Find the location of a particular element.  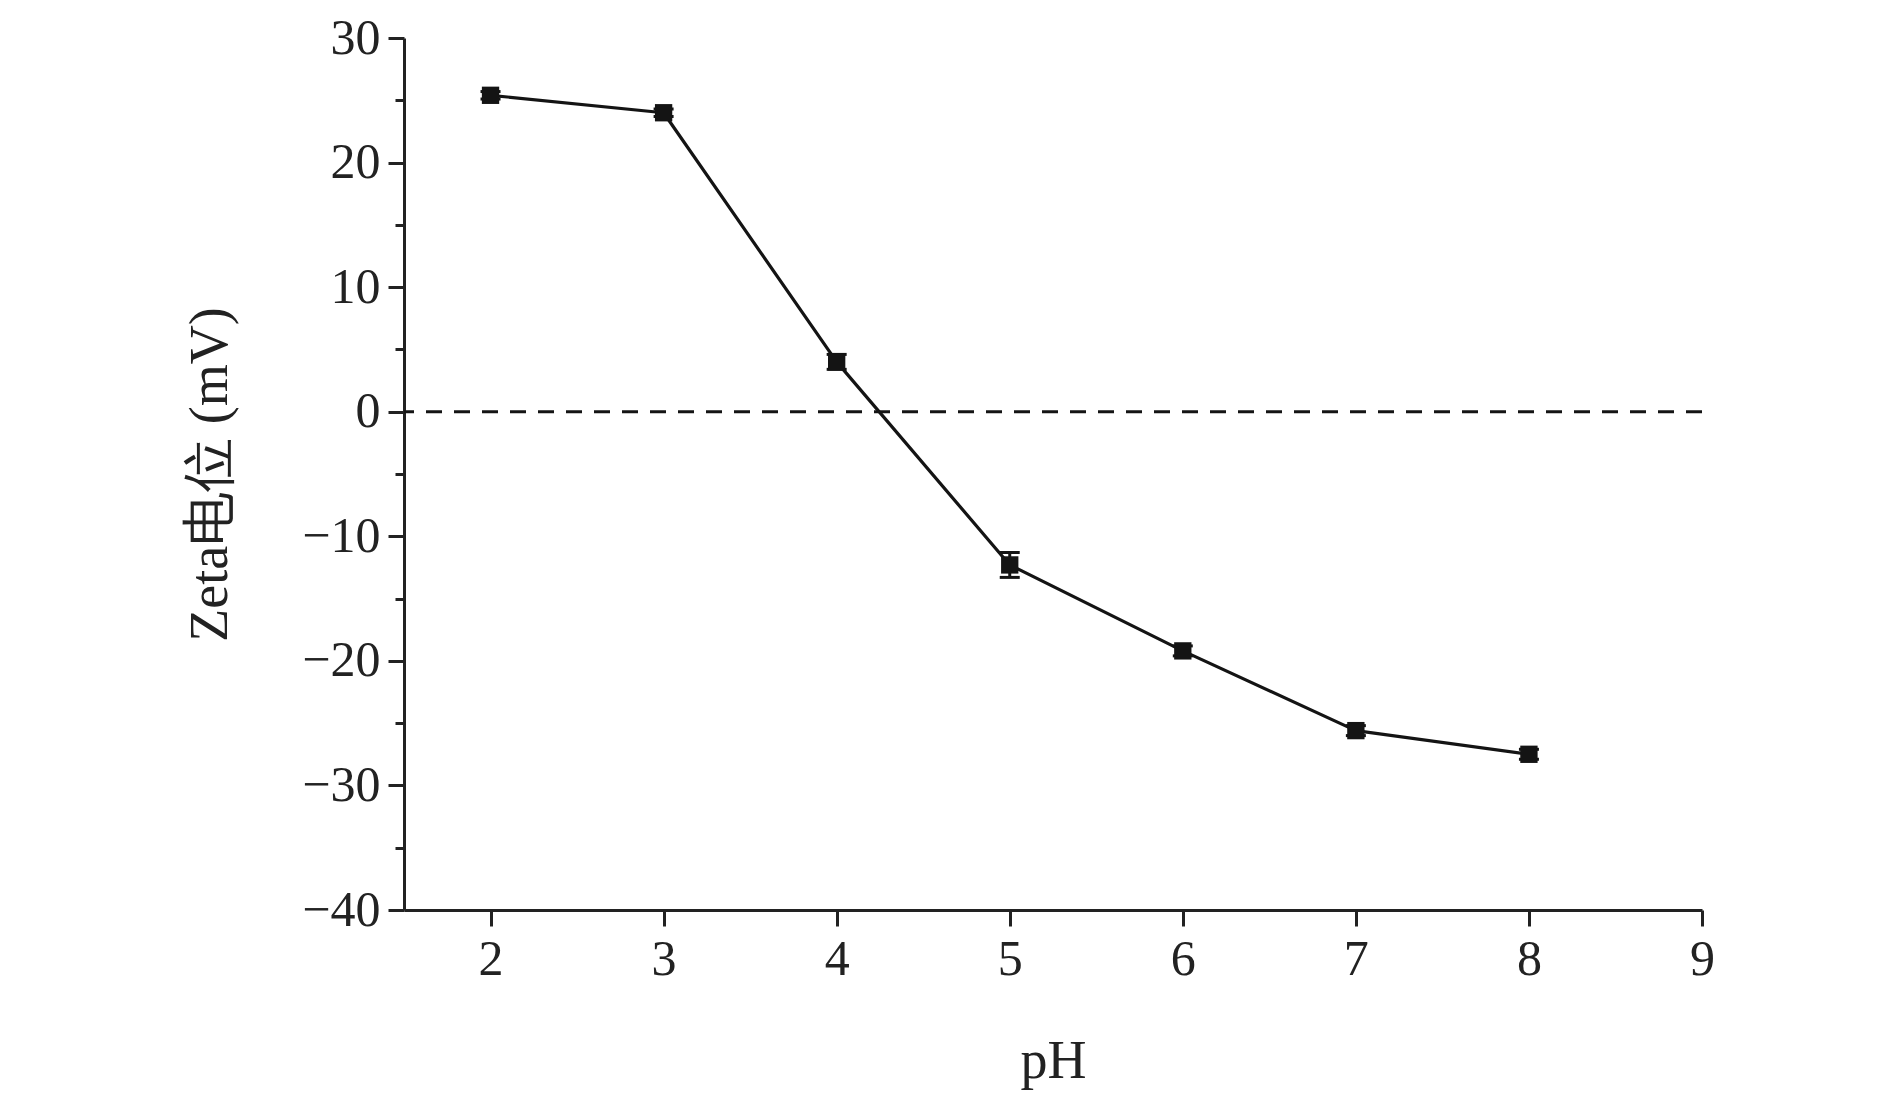

y-tick-label: −30 is located at coordinates (341, 783).